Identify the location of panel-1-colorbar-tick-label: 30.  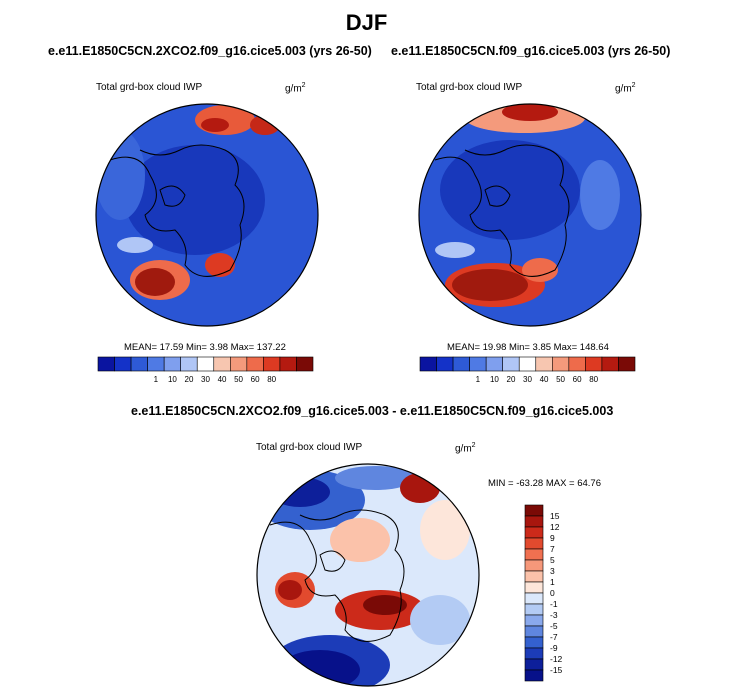
(205, 379).